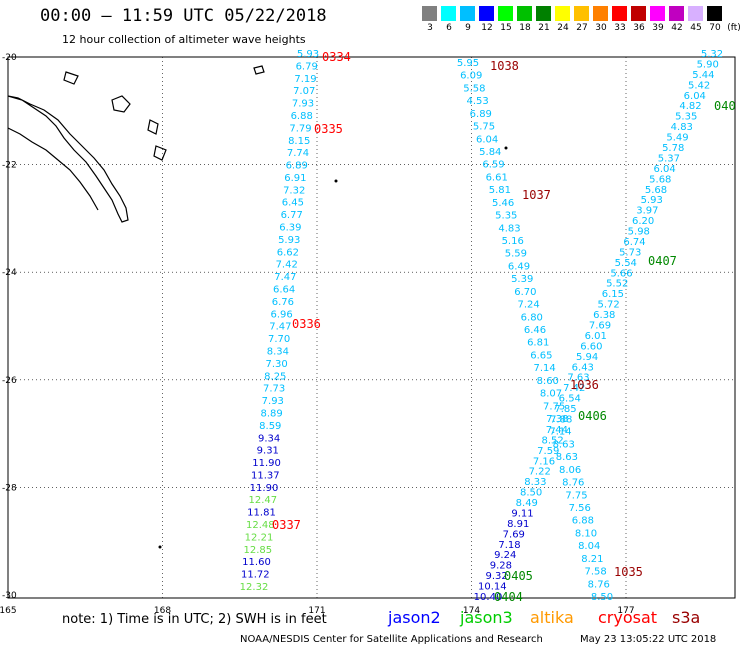  Describe the element at coordinates (306, 324) in the screenshot. I see `pass-time: 0336` at that location.